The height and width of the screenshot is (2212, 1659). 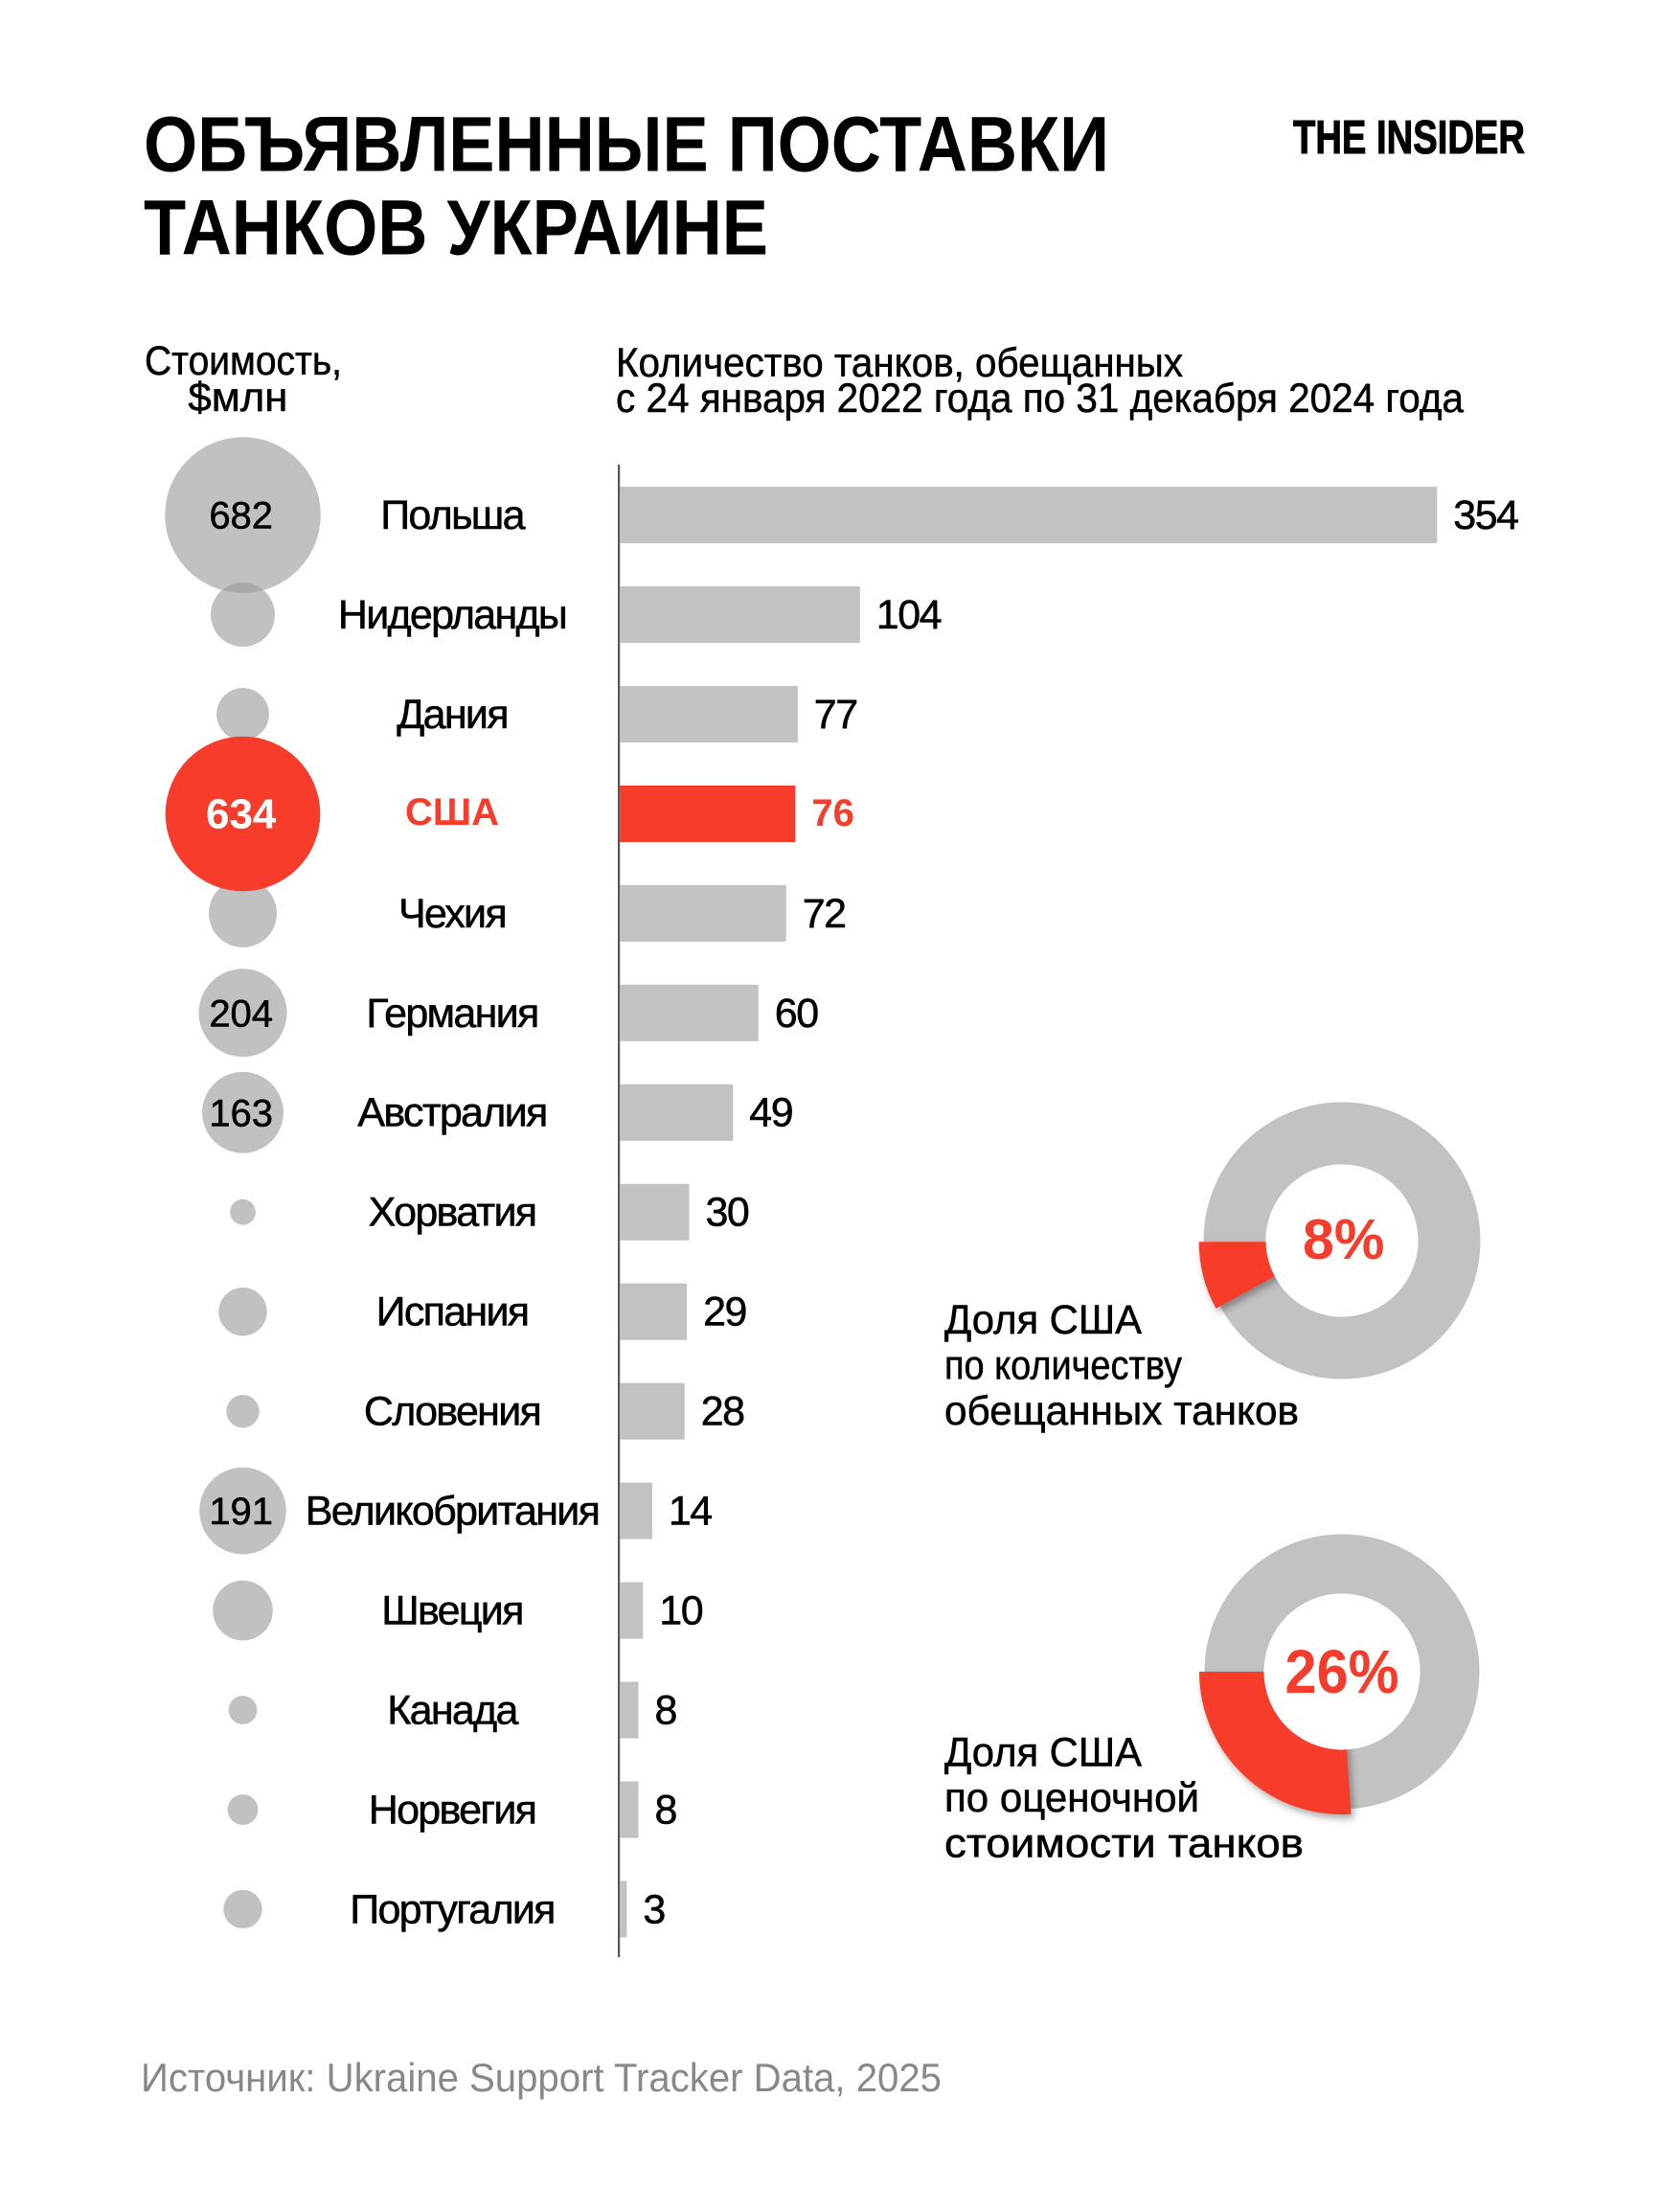 I want to click on svg-text: Словения, so click(x=452, y=1412).